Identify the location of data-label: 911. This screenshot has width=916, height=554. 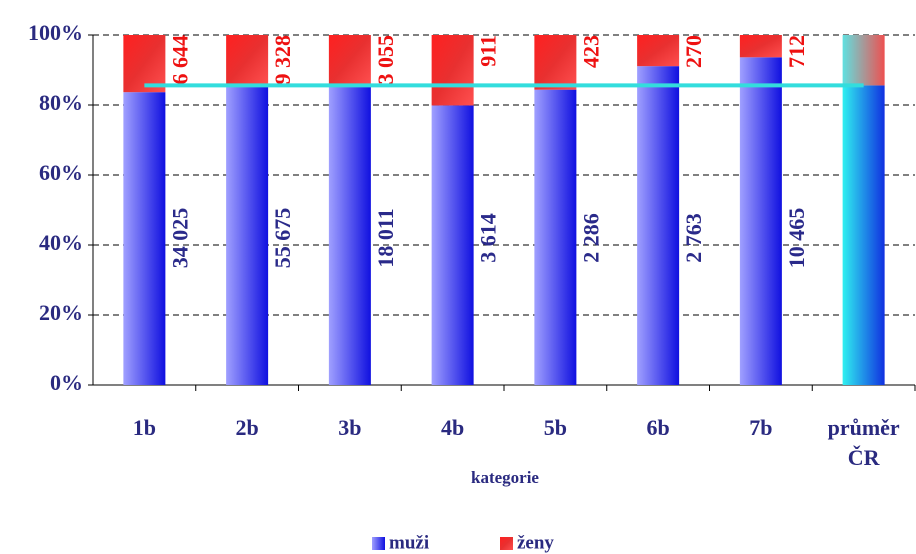
(488, 51).